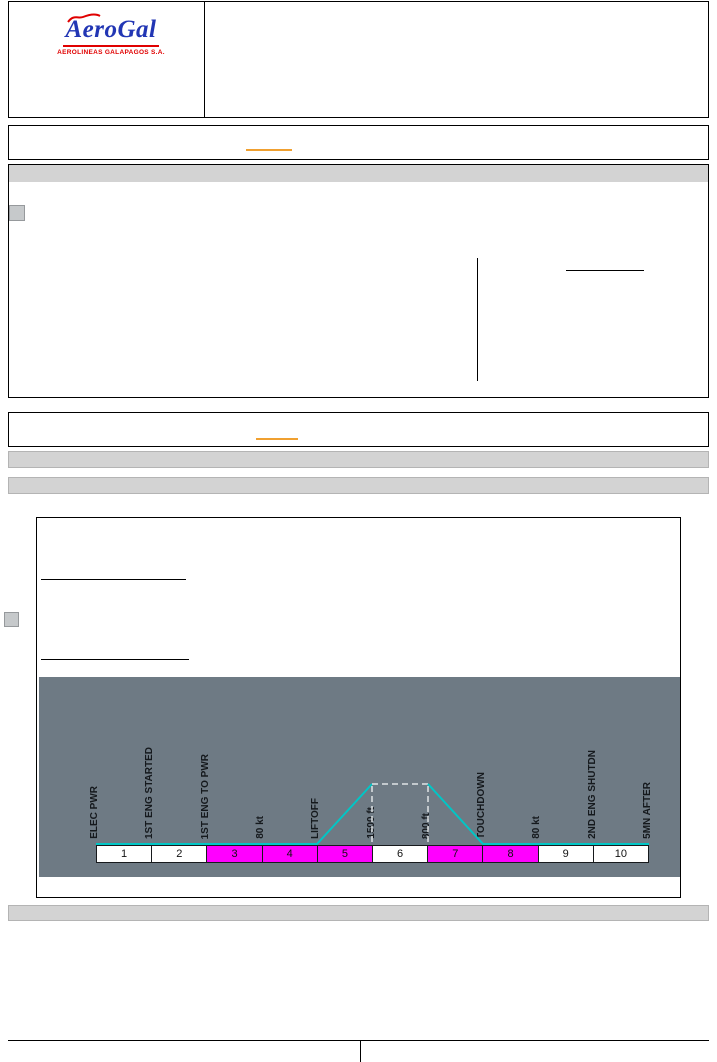  What do you see at coordinates (289, 854) in the screenshot?
I see `phase-cell-4: 4` at bounding box center [289, 854].